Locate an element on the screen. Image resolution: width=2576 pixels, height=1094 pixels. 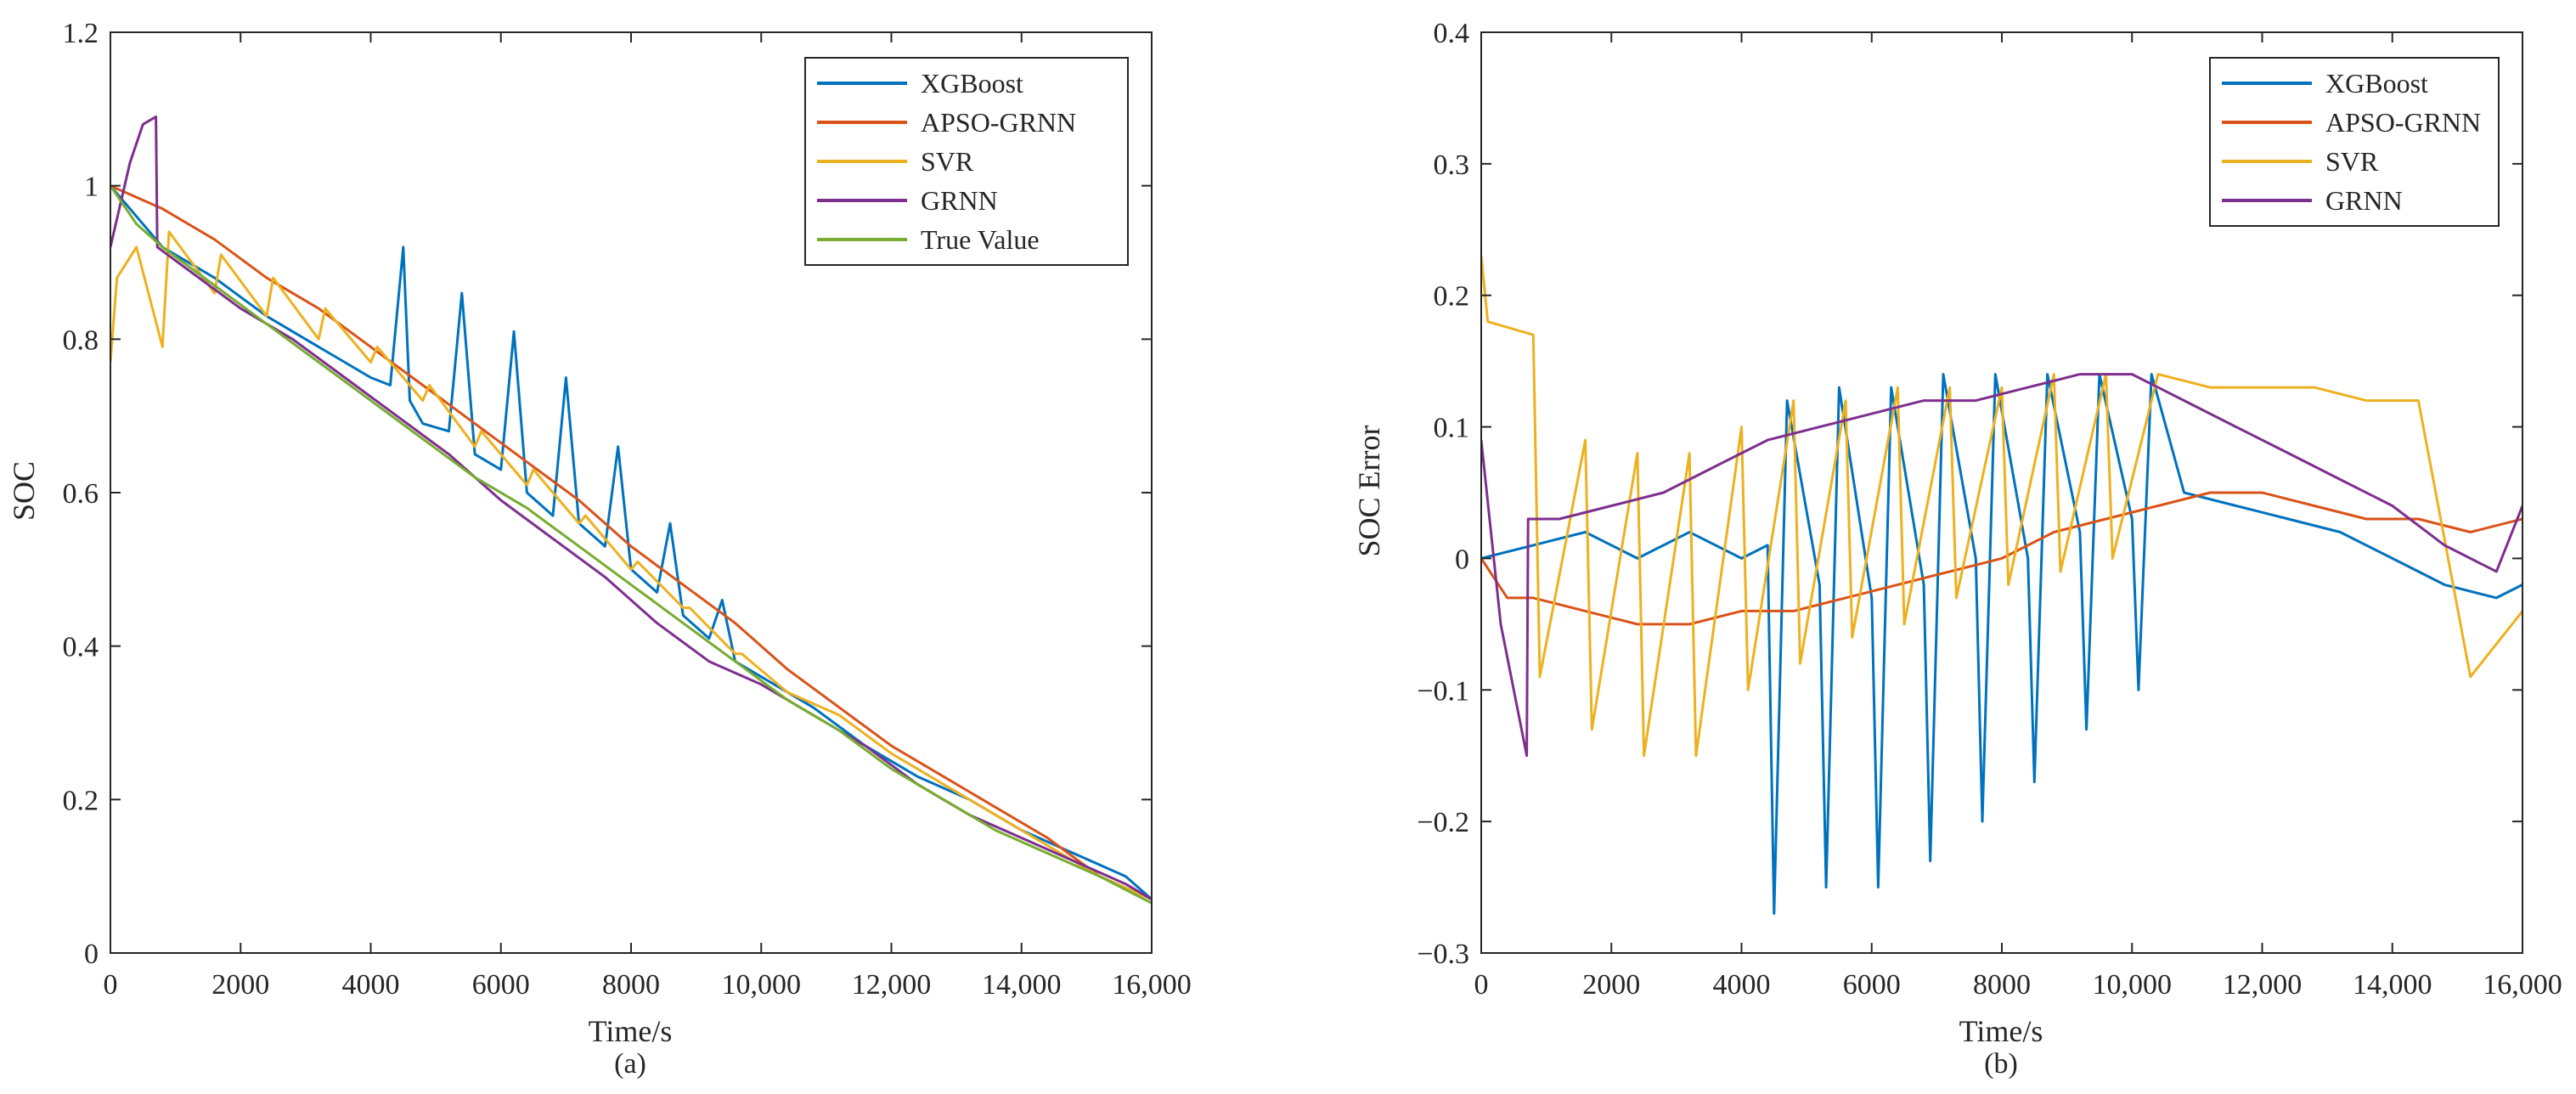
panel-a-x-axis-label: Time/s is located at coordinates (631, 1031).